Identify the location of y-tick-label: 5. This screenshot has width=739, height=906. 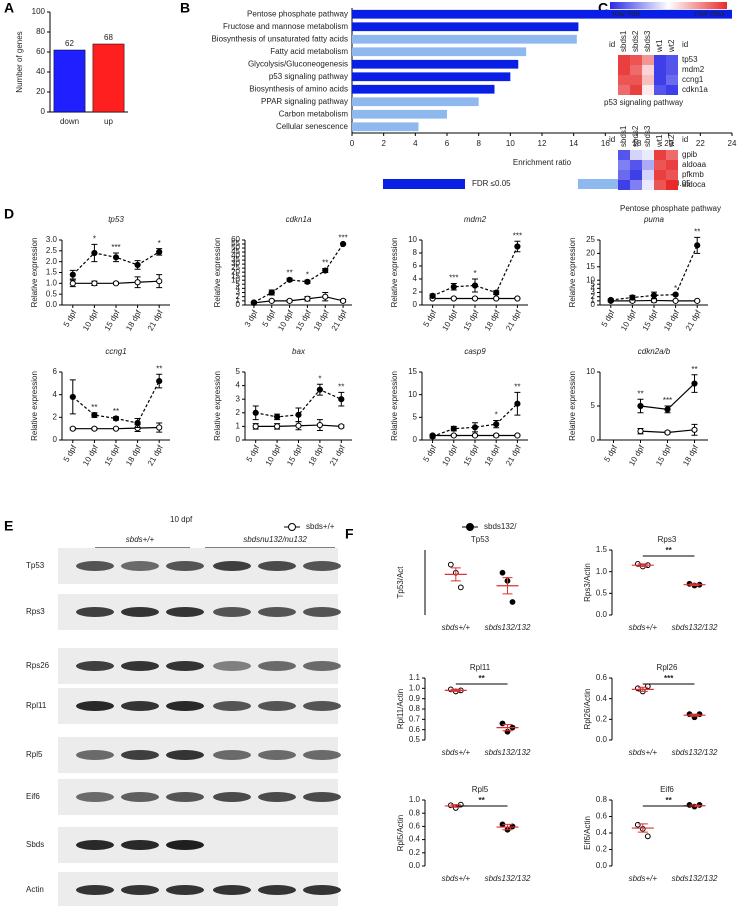
(593, 283).